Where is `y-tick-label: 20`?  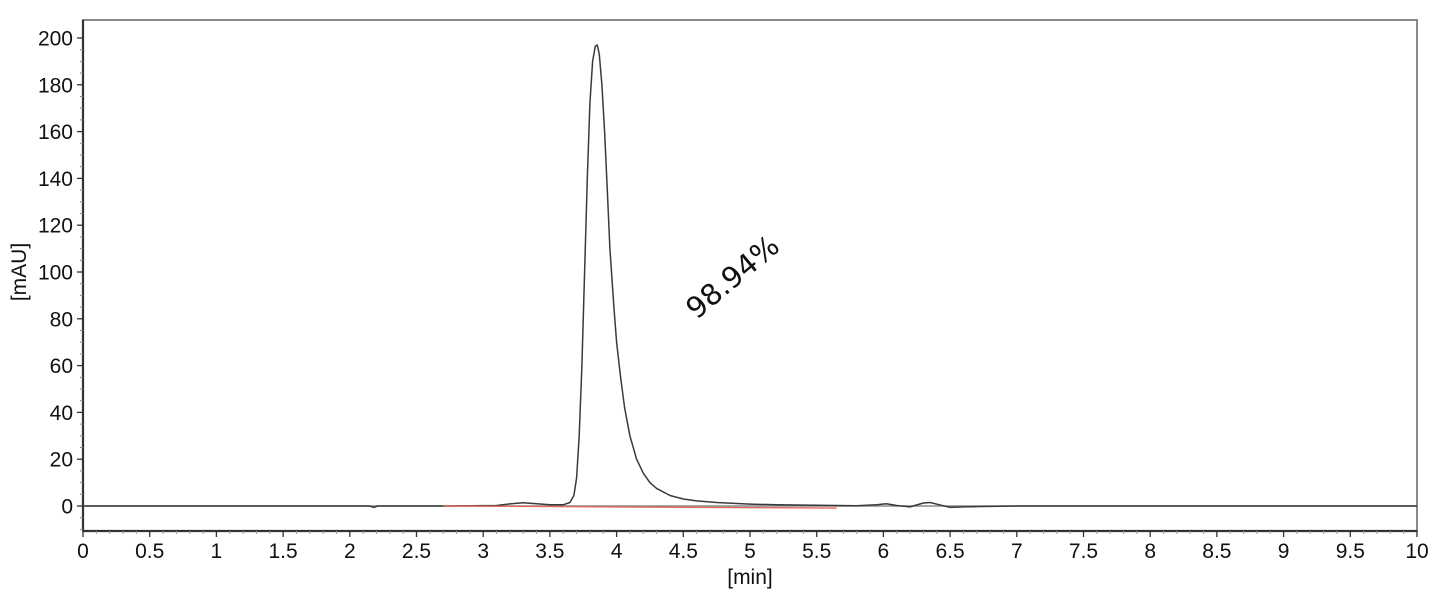
y-tick-label: 20 is located at coordinates (61, 460).